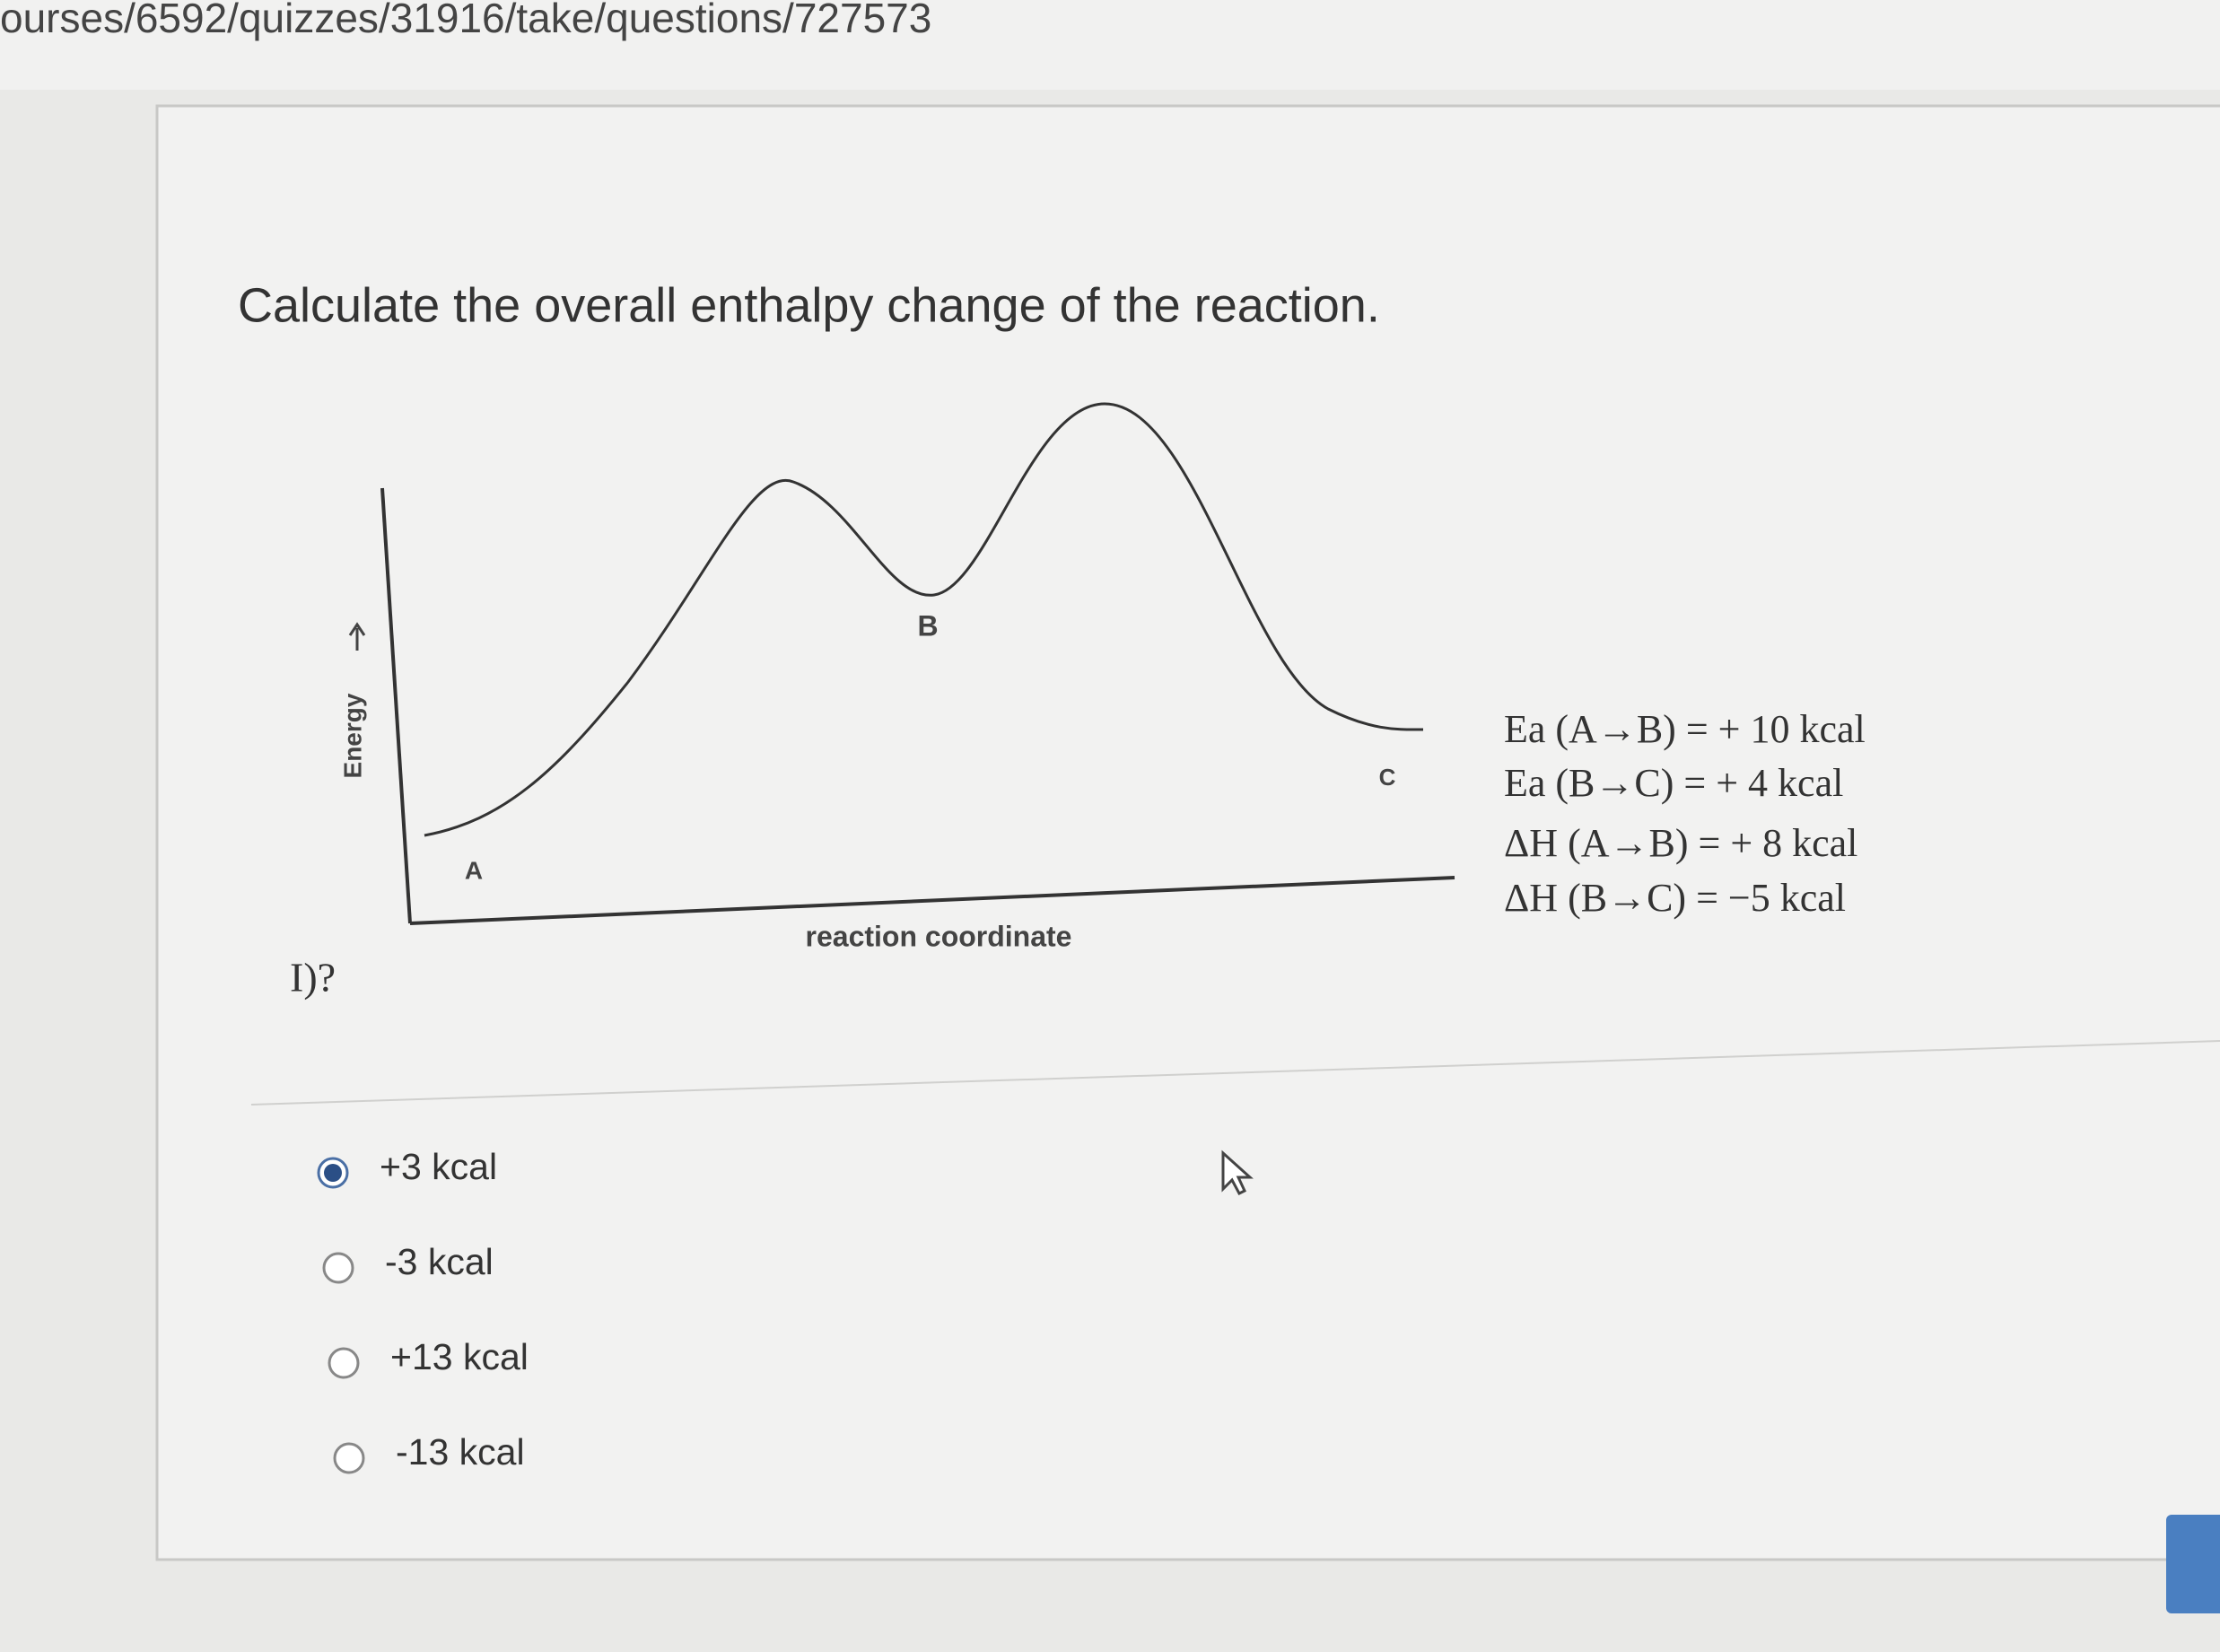 This screenshot has width=2220, height=1652. What do you see at coordinates (927, 625) in the screenshot?
I see `point-label: B` at bounding box center [927, 625].